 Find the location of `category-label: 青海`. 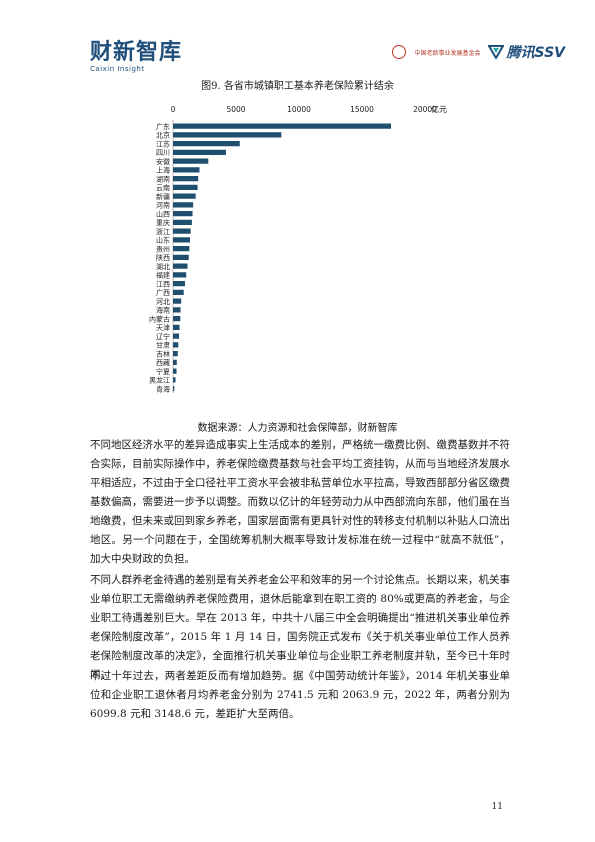

category-label: 青海 is located at coordinates (163, 388).